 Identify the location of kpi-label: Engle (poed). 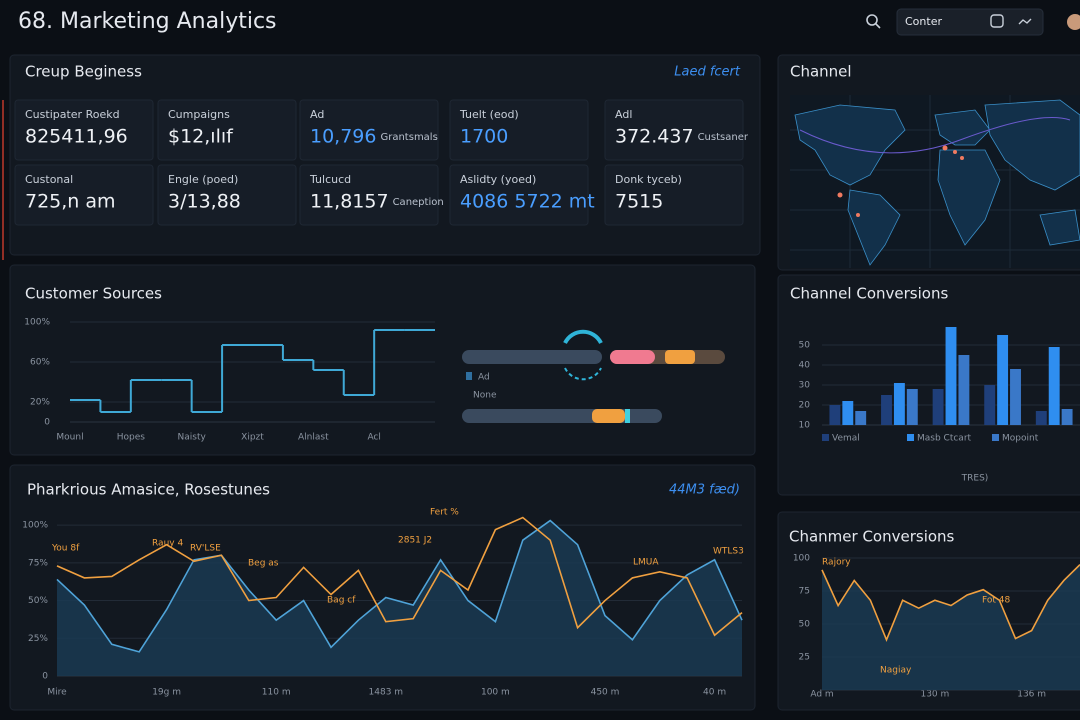
(203, 179).